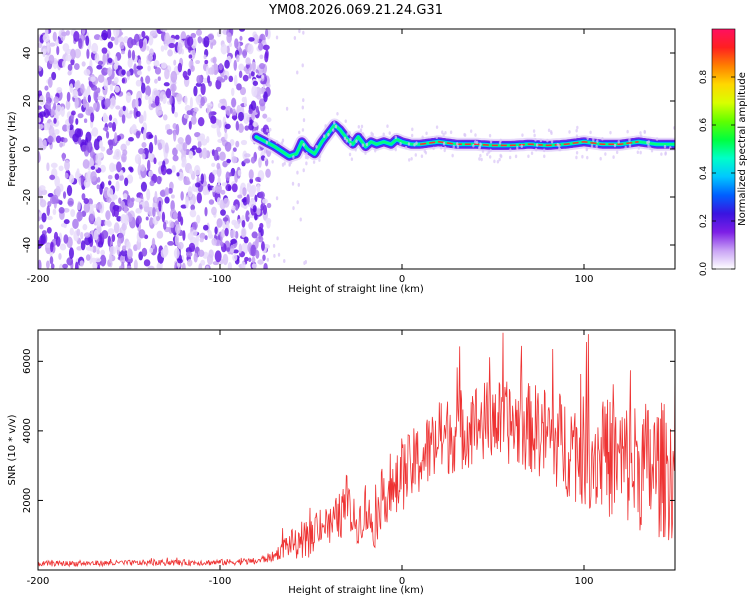 This screenshot has height=600, width=750. What do you see at coordinates (27, 500) in the screenshot?
I see `snr-y-tick-label: 2000` at bounding box center [27, 500].